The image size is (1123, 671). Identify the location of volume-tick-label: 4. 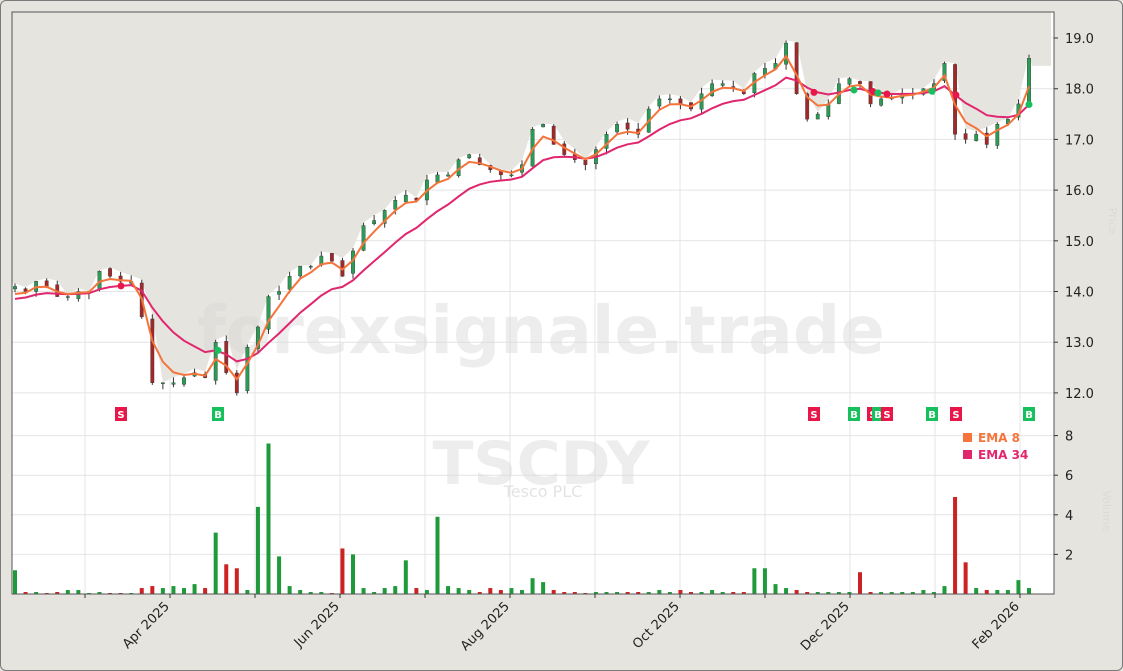
(1069, 516).